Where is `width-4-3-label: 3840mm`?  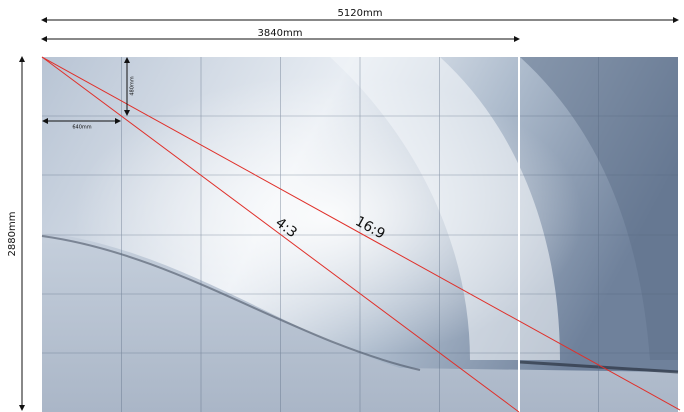 width-4-3-label: 3840mm is located at coordinates (280, 33).